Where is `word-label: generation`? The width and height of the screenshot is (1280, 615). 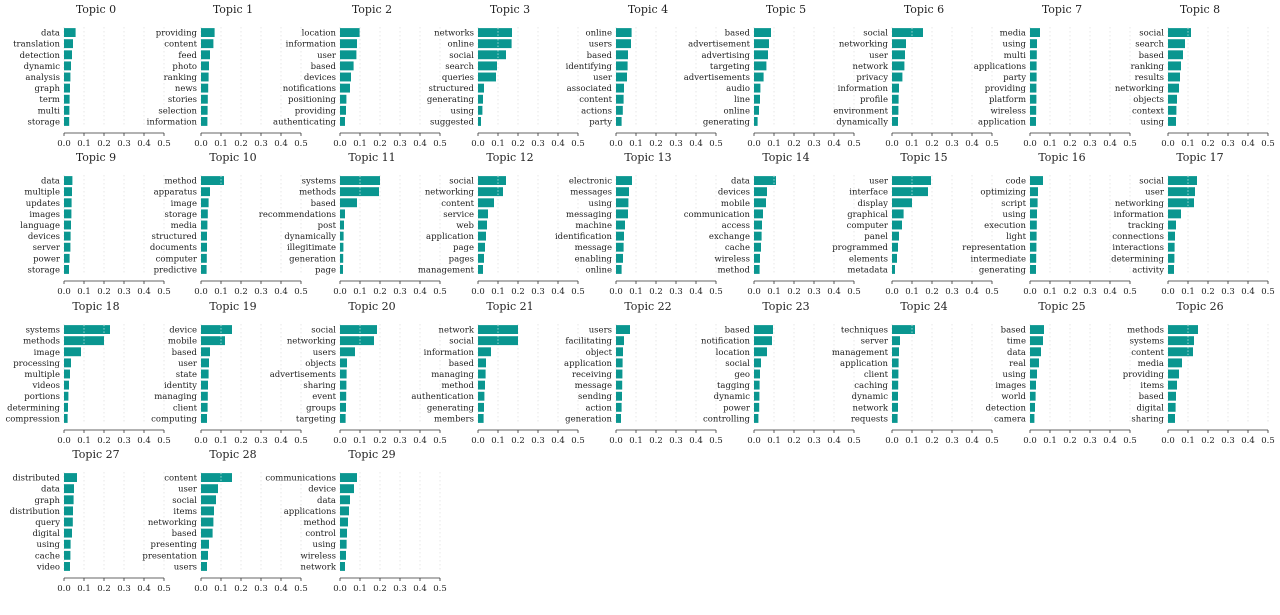
word-label: generation is located at coordinates (588, 419).